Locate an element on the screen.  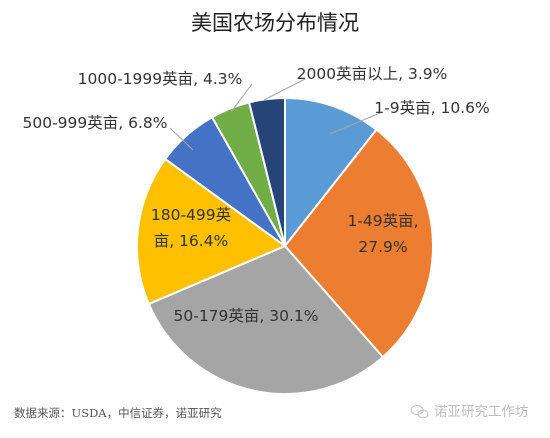
data-label: 1-9英亩, 10.6% is located at coordinates (431, 108).